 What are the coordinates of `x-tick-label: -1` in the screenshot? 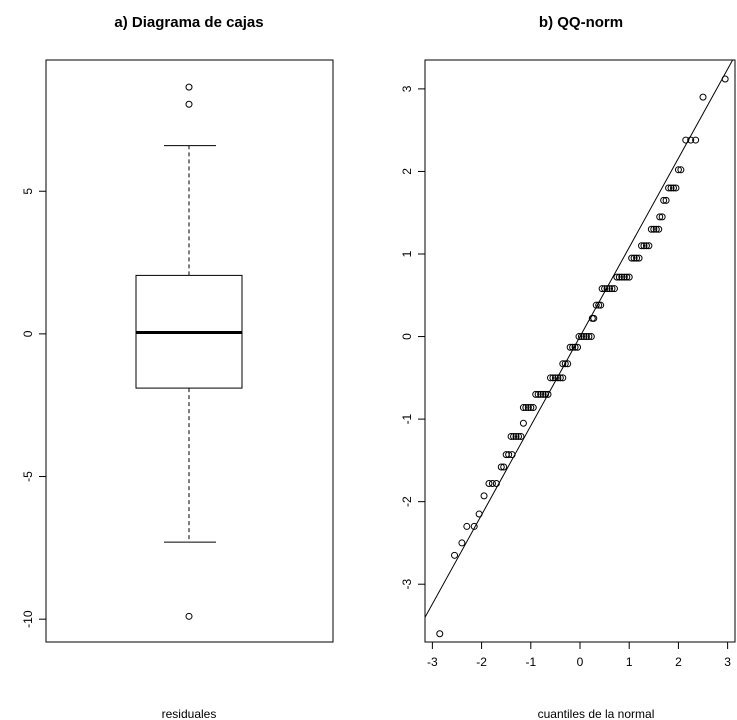 It's located at (530, 662).